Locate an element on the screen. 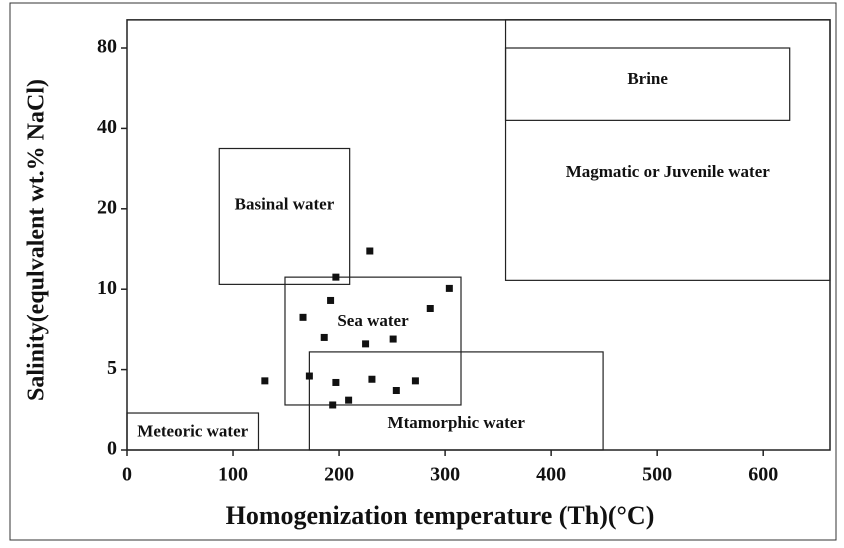  x-tick-label: 100 is located at coordinates (233, 475).